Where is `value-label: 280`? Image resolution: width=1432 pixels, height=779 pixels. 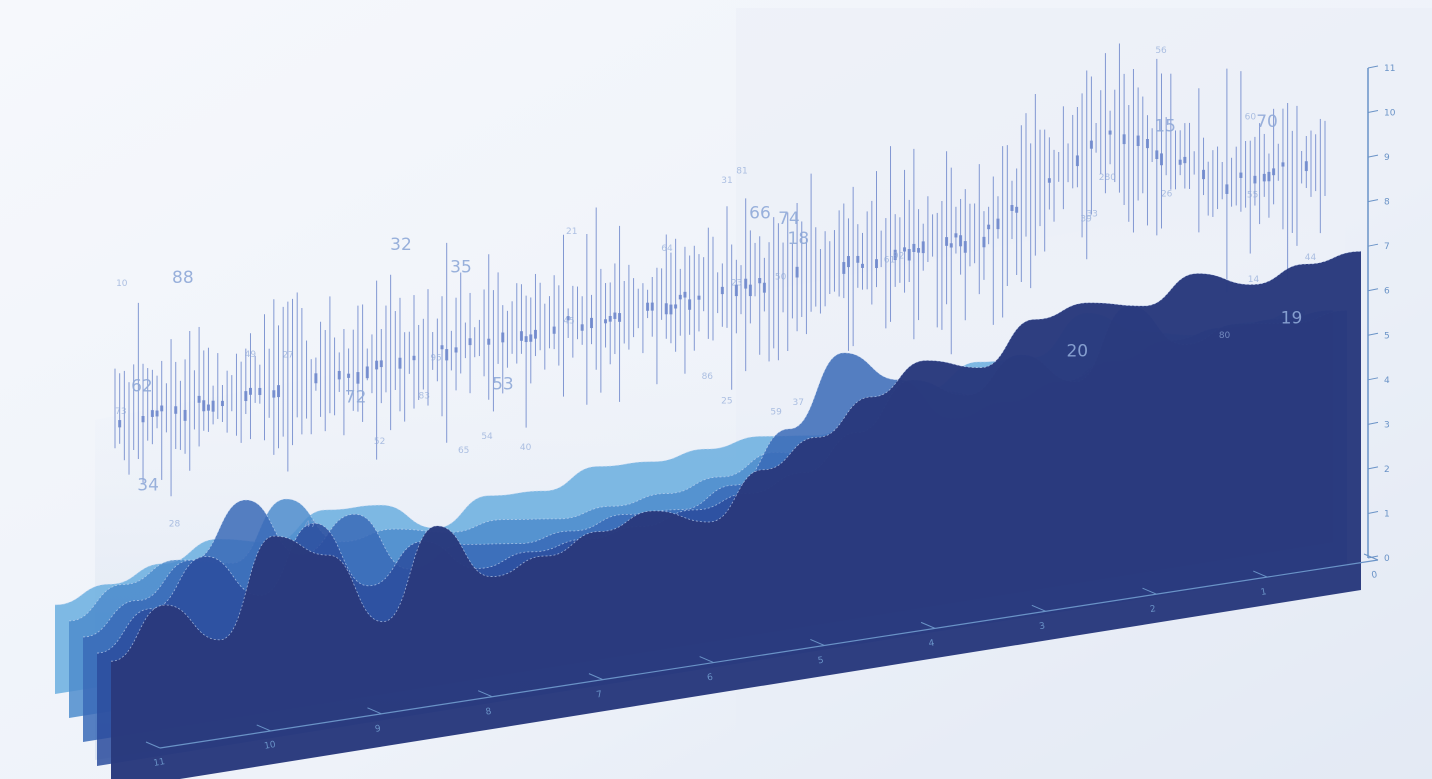 value-label: 280 is located at coordinates (1107, 178).